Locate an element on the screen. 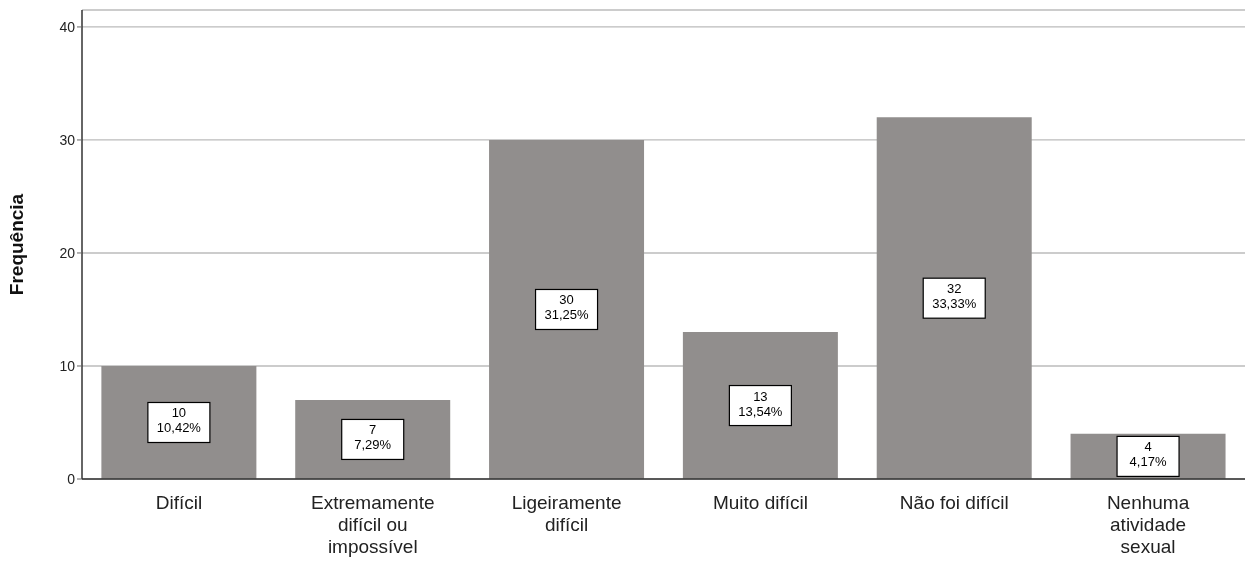  data-label: 10 10,42% is located at coordinates (179, 420).